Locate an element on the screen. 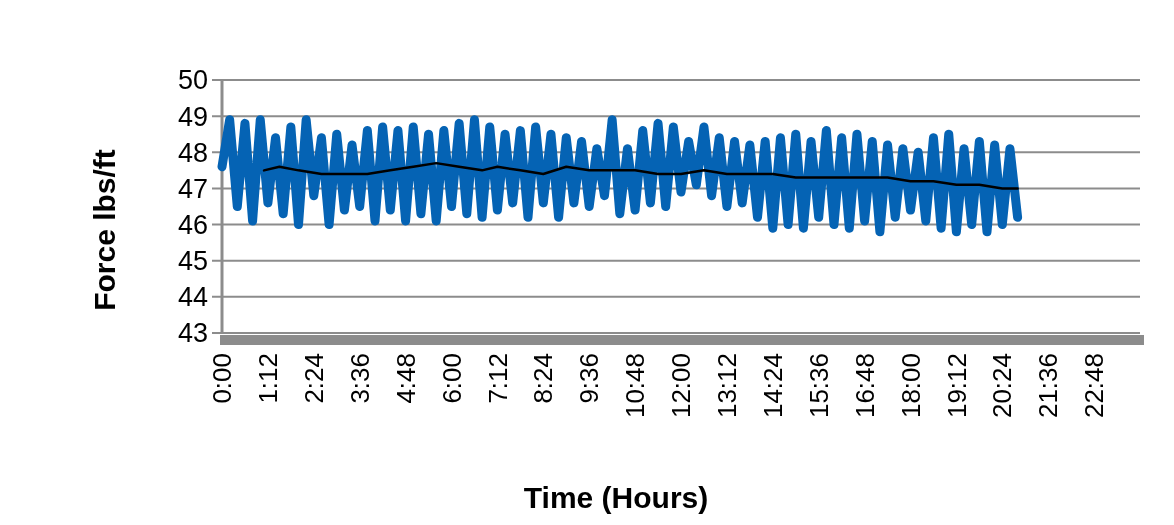 The height and width of the screenshot is (525, 1174). x-tick-label: 8:24 is located at coordinates (543, 378).